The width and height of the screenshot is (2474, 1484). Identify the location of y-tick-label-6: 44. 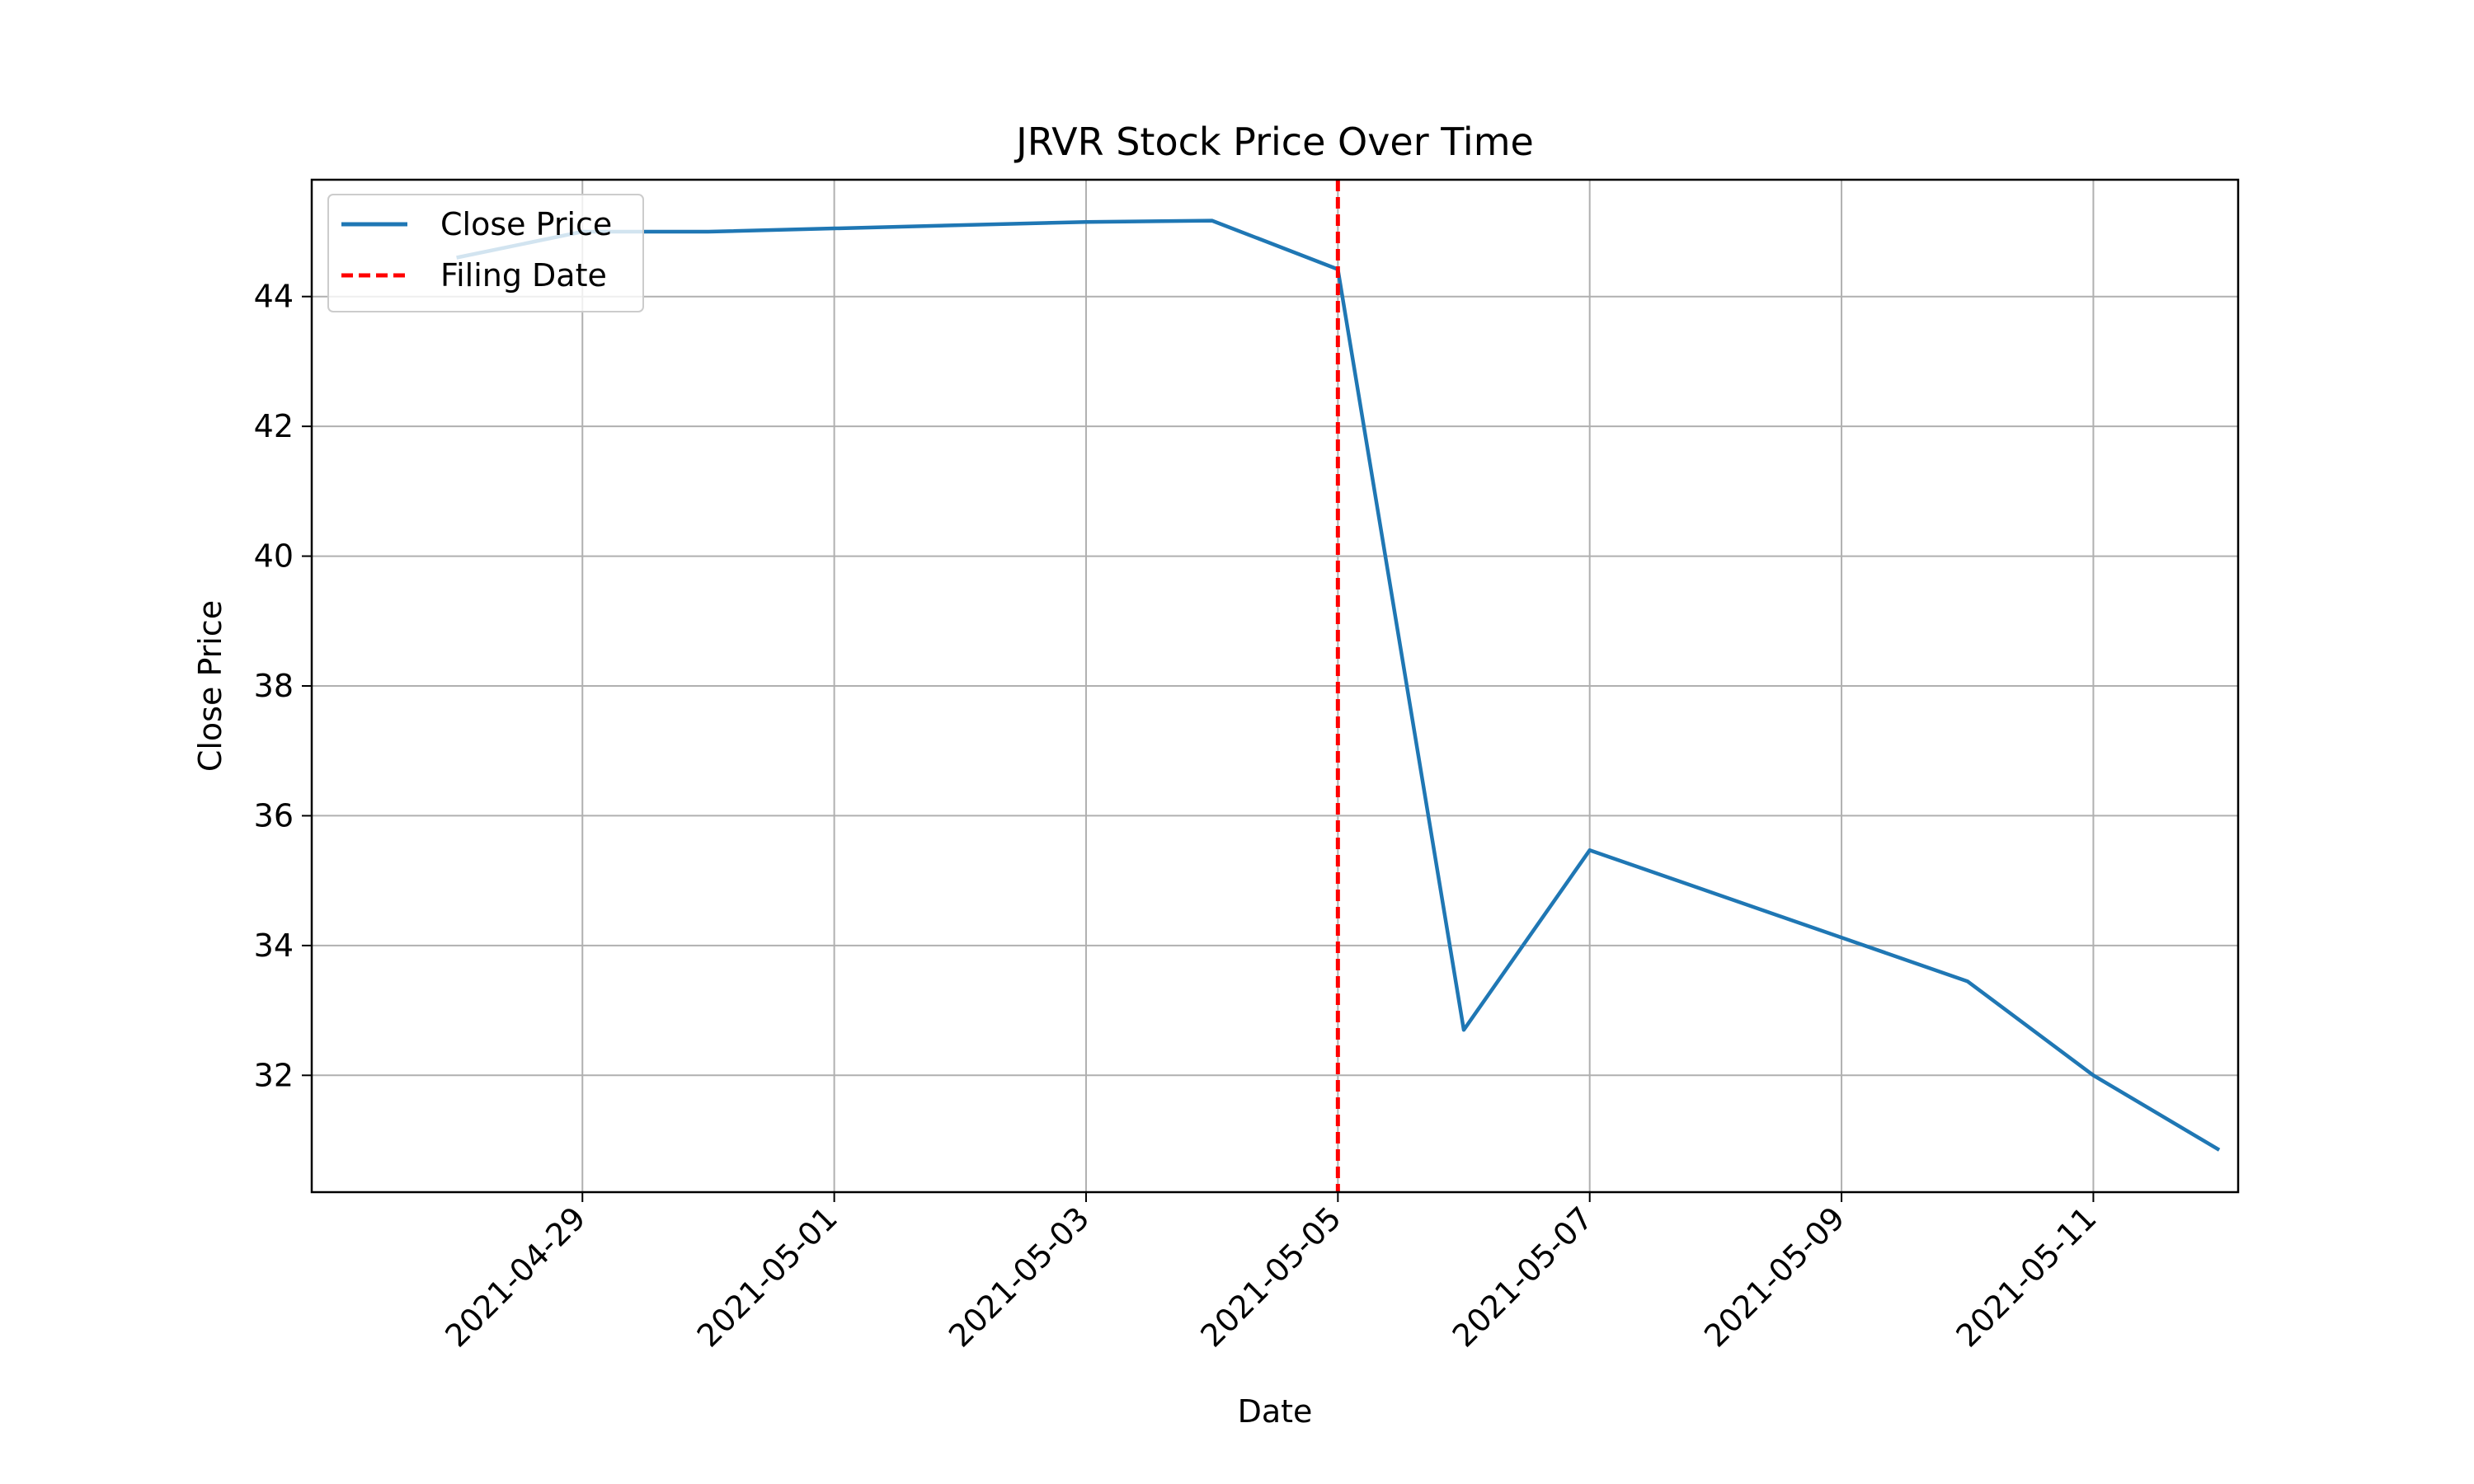
(274, 297).